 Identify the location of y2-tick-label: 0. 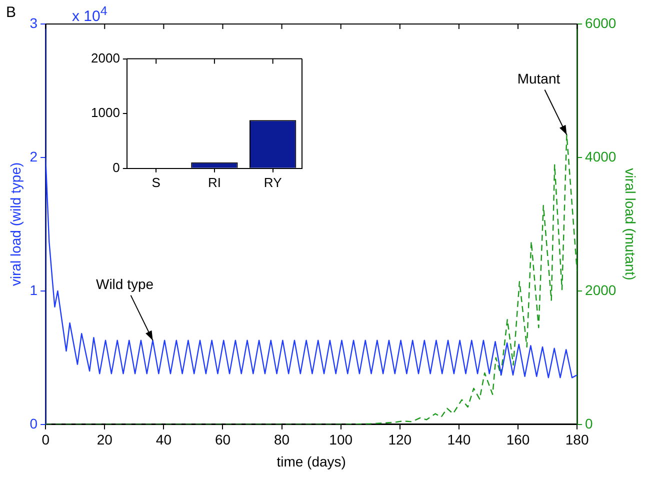
(589, 423).